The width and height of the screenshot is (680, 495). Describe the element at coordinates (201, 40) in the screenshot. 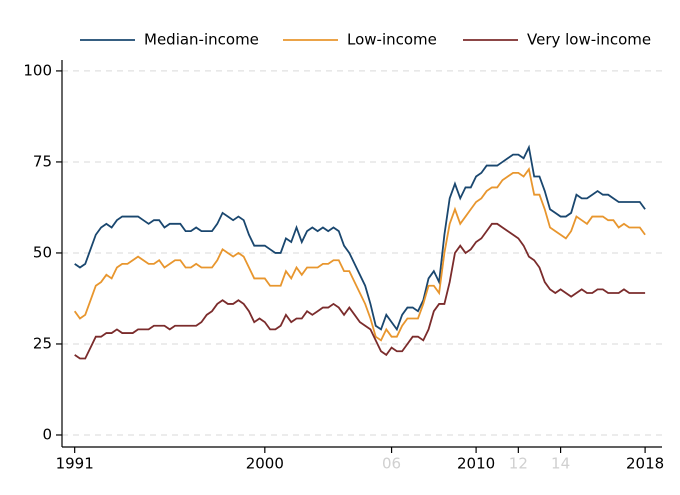

I see `legend-label: Median-income` at that location.